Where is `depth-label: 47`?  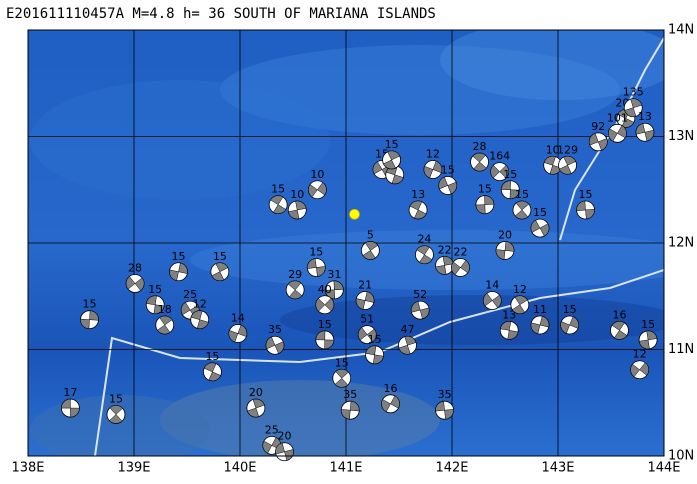
depth-label: 47 is located at coordinates (407, 329).